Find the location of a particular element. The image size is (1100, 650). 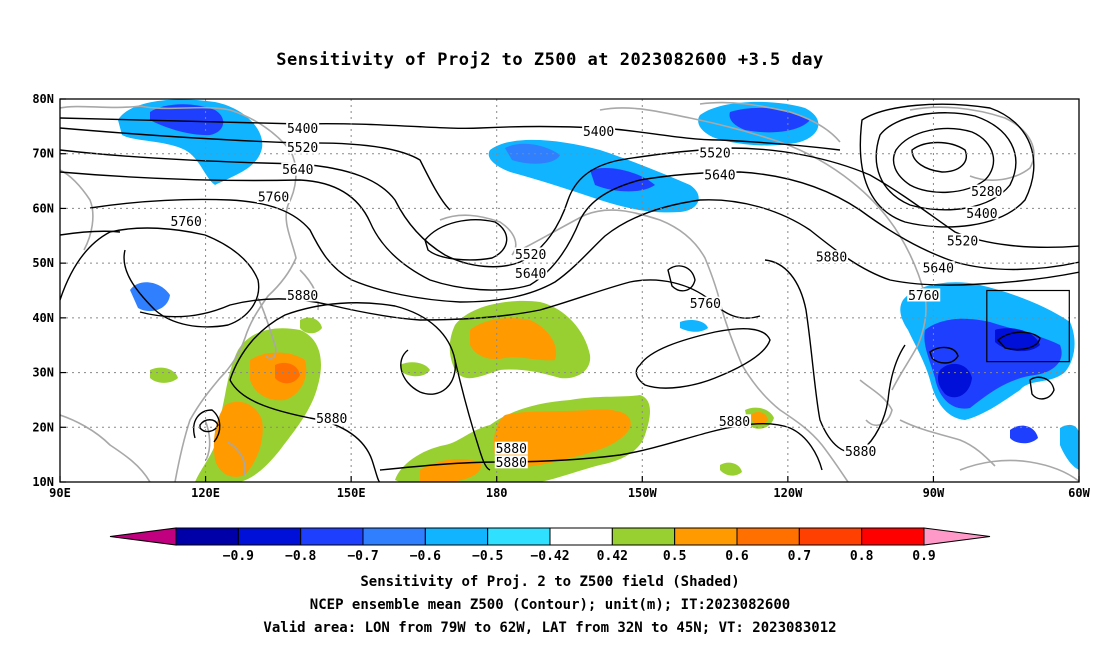

colorbar-label: 0.9 is located at coordinates (923, 556).